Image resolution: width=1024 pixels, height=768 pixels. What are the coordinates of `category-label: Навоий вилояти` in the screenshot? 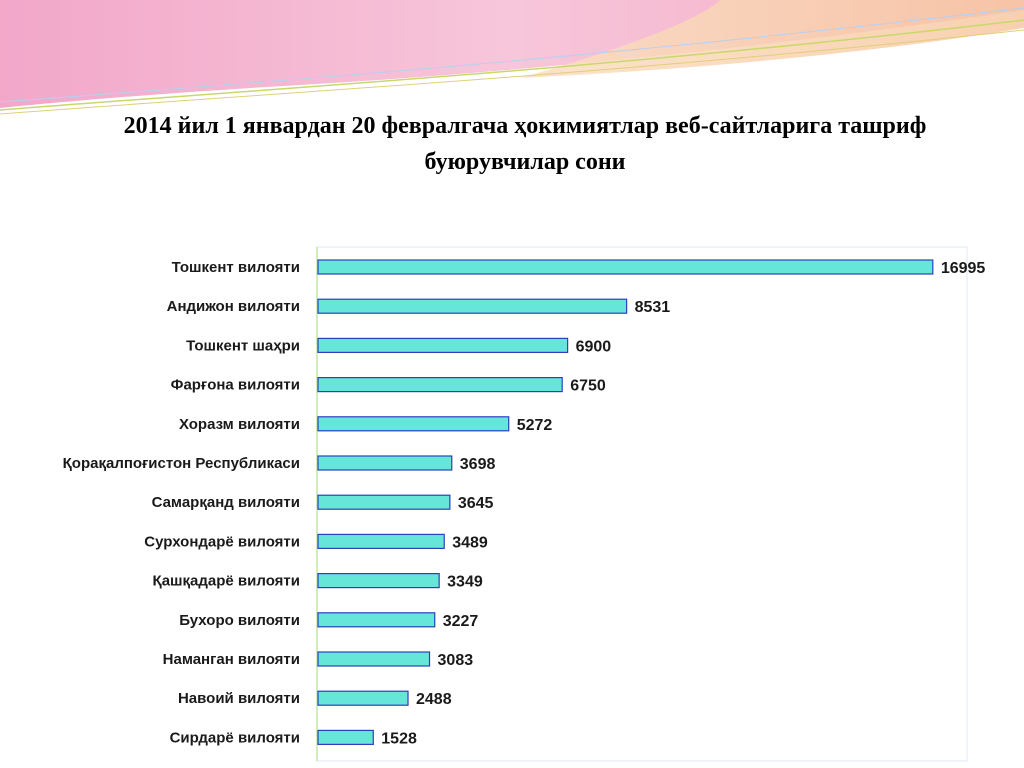 It's located at (239, 698).